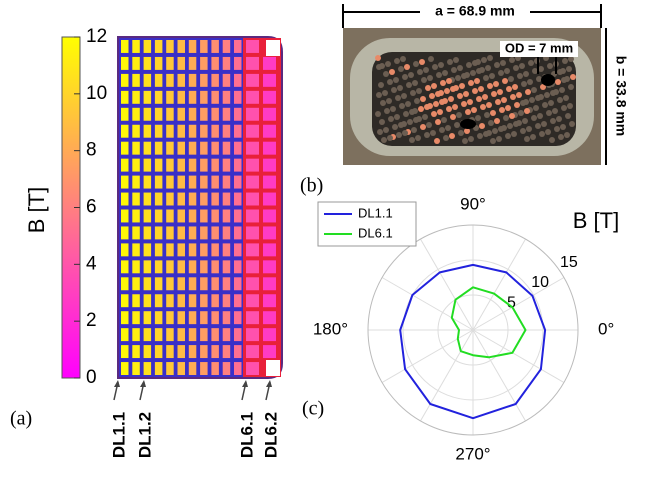 The height and width of the screenshot is (493, 662). Describe the element at coordinates (269, 383) in the screenshot. I see `arrow-head` at that location.